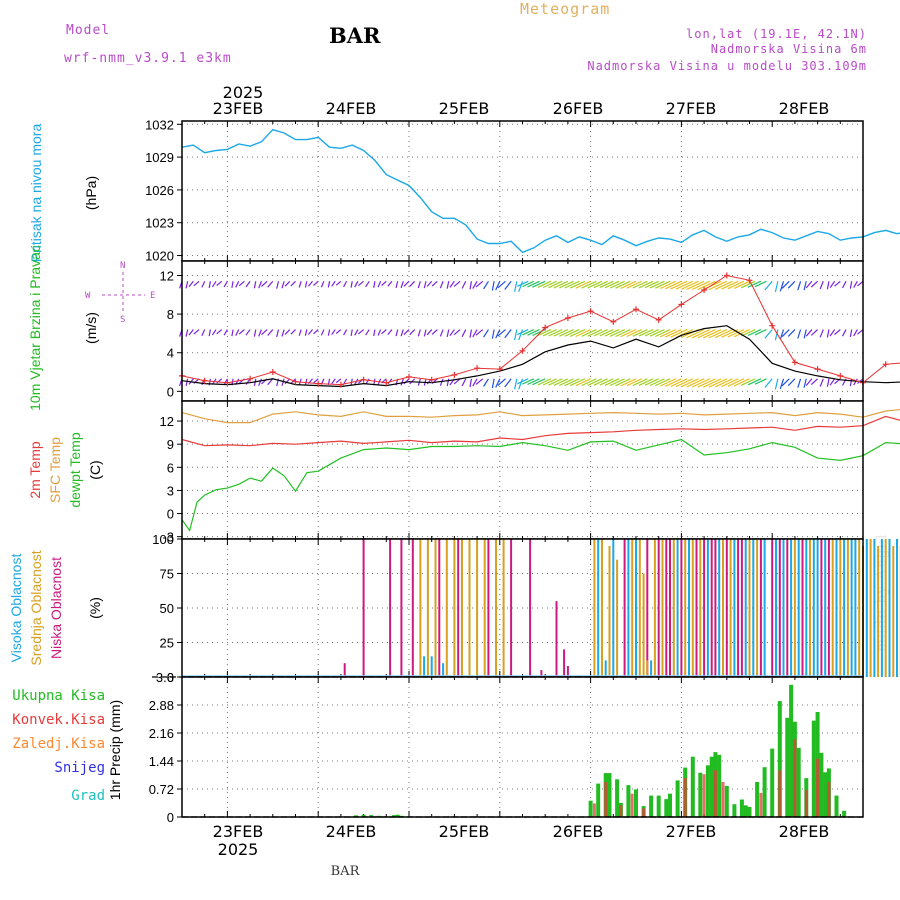 The width and height of the screenshot is (900, 900). I want to click on temp-tick-label-3: 6, so click(170, 467).